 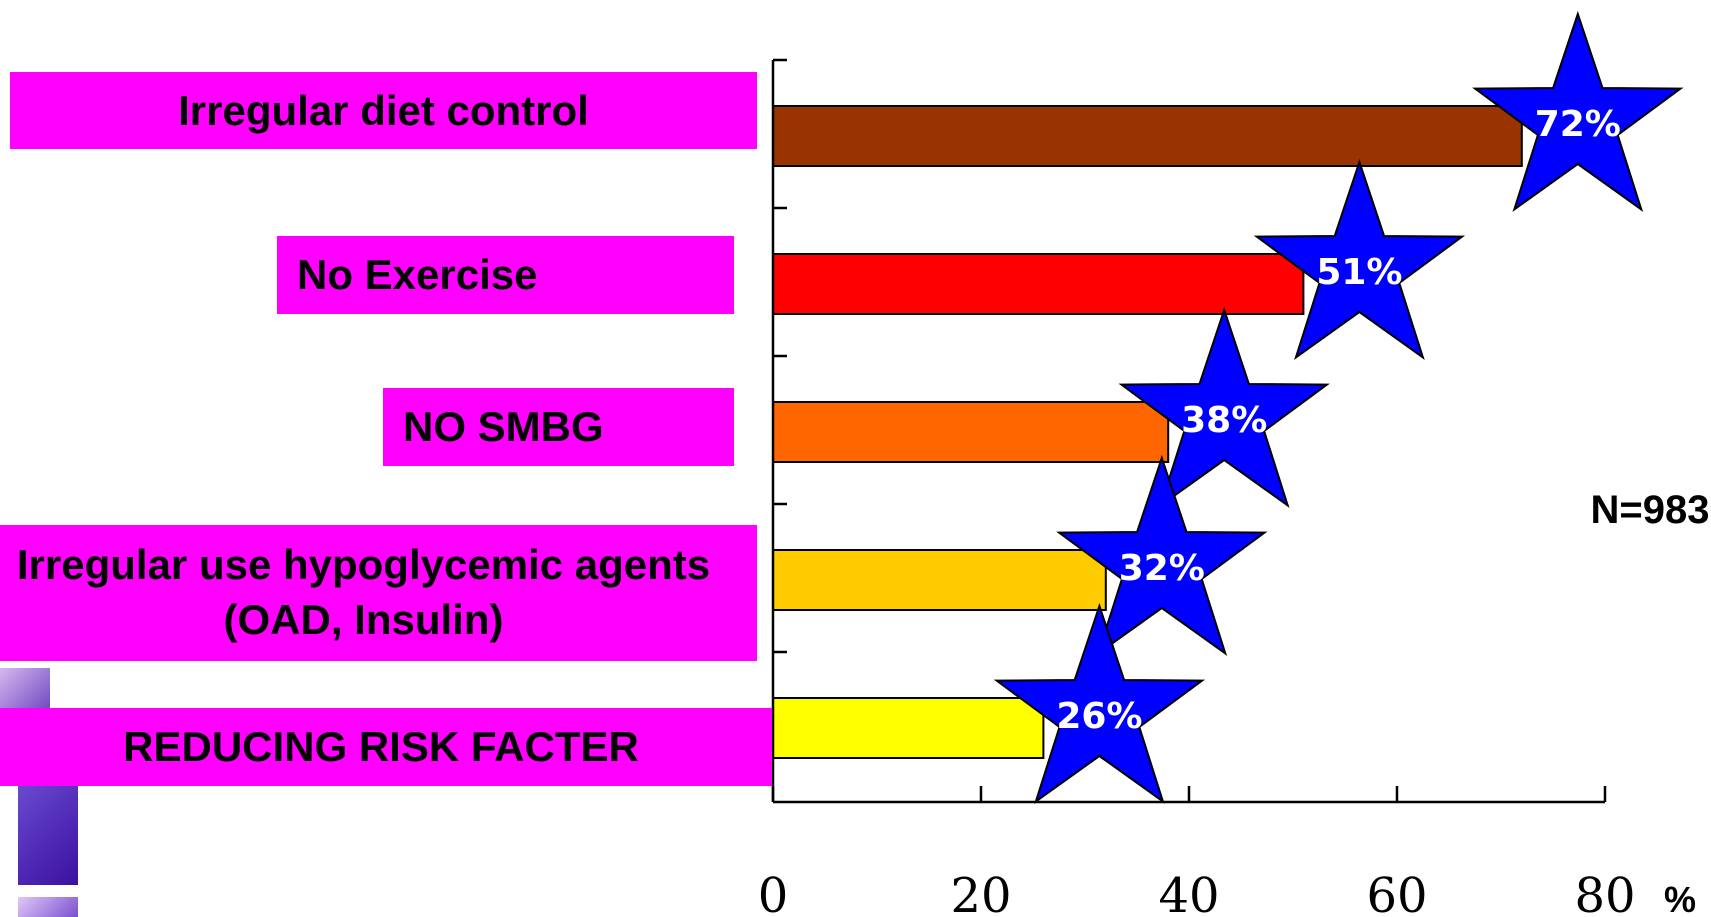 What do you see at coordinates (381, 746) in the screenshot?
I see `category-label: REDUCING RISK FACTER` at bounding box center [381, 746].